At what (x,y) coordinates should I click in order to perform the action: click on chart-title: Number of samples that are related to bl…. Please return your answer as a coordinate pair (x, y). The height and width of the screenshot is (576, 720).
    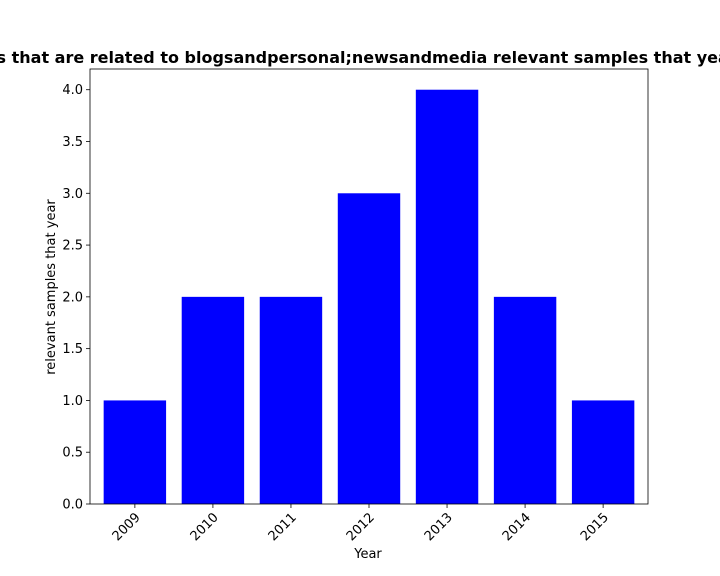
    Looking at the image, I should click on (360, 57).